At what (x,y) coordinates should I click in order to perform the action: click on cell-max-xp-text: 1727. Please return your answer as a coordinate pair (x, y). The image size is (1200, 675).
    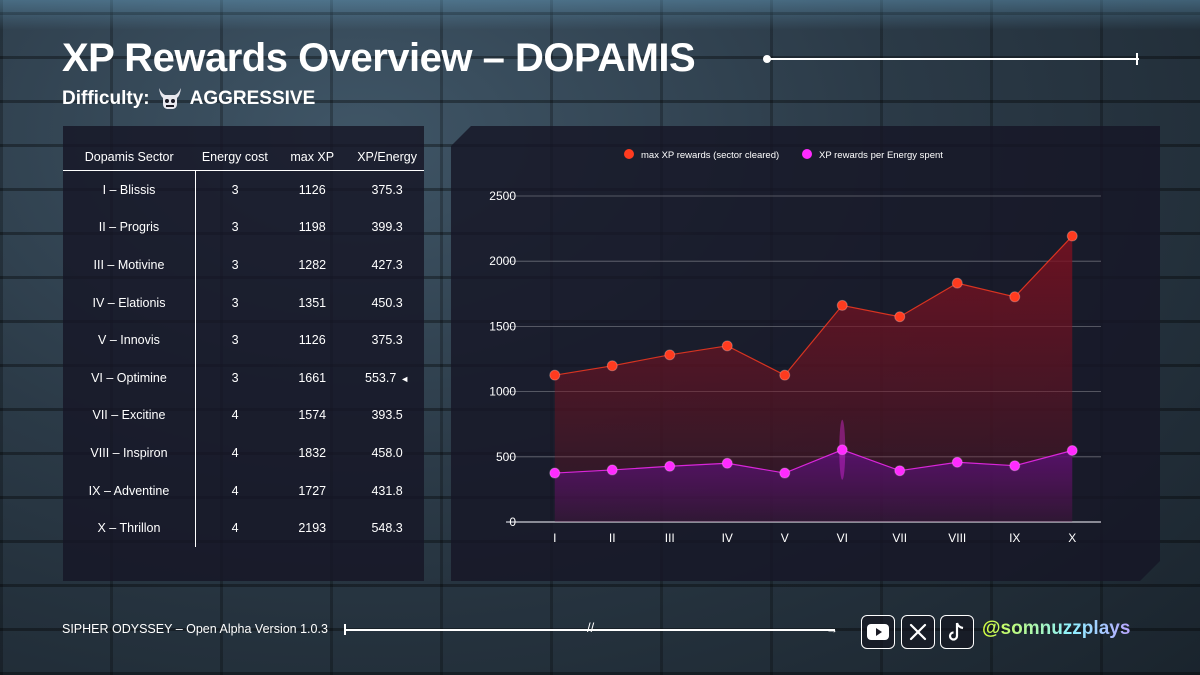
    Looking at the image, I should click on (312, 490).